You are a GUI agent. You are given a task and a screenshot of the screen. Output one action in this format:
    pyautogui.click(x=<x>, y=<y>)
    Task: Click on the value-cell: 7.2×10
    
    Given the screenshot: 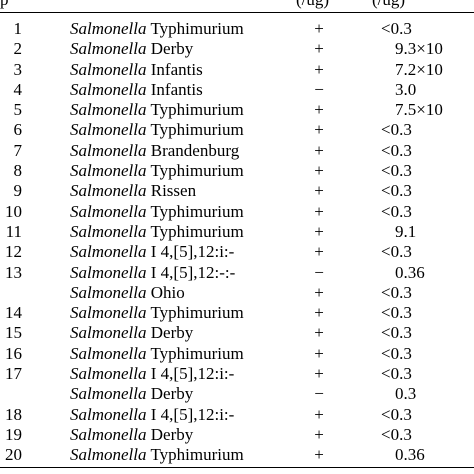 What is the action you would take?
    pyautogui.click(x=419, y=69)
    